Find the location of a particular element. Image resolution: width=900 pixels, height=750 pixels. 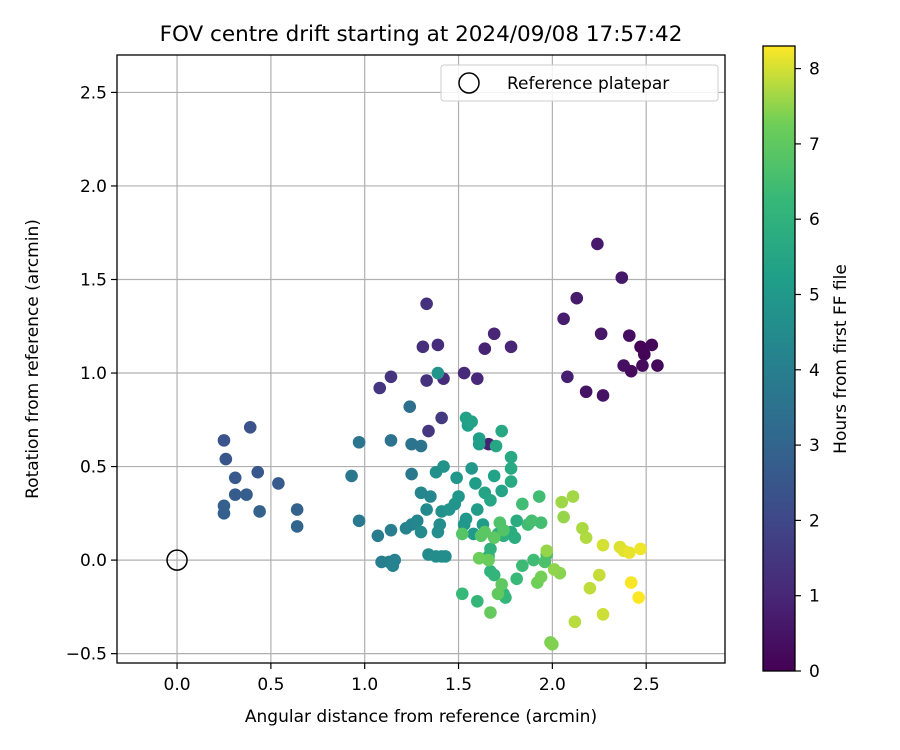

colorbar-tick-label: 0 is located at coordinates (814, 672).